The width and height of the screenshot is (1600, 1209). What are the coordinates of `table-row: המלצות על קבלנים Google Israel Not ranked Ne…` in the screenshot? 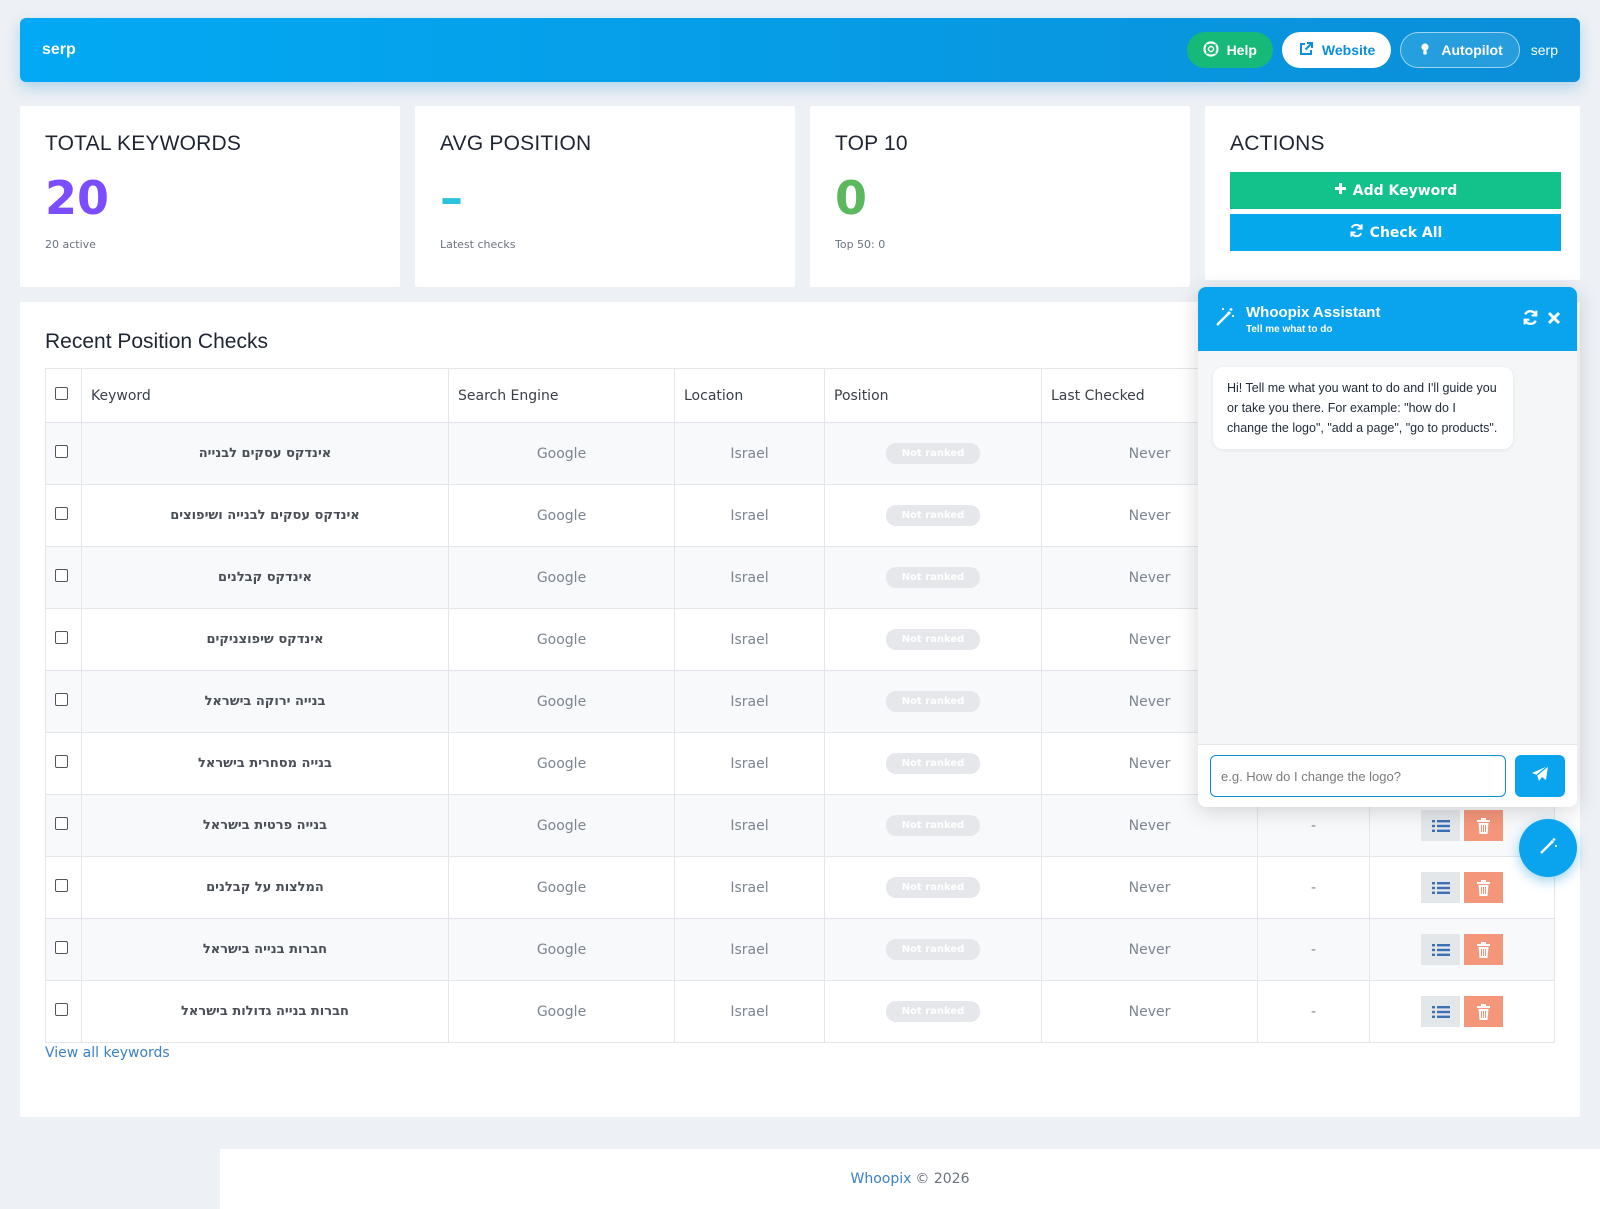 It's located at (800, 887).